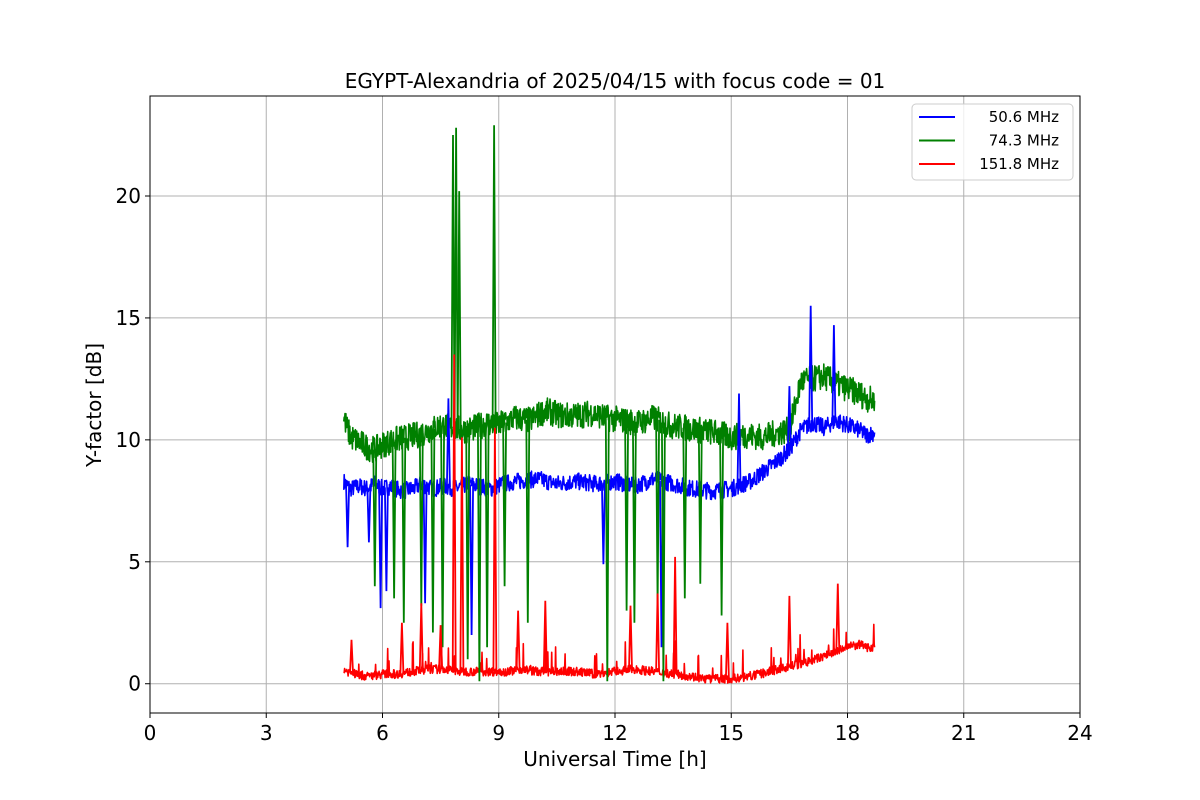 Image resolution: width=1200 pixels, height=800 pixels. I want to click on y-axis: 0 5 10 15 20, so click(133, 440).